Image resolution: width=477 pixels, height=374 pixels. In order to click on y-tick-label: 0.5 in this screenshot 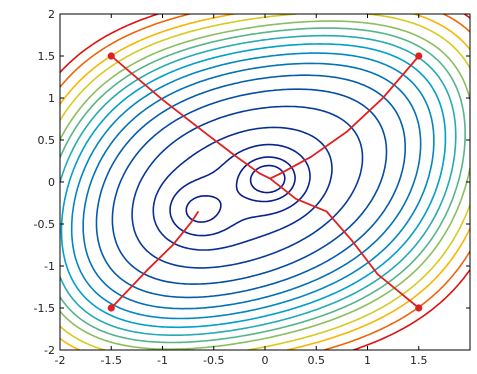, I will do `click(47, 140)`.